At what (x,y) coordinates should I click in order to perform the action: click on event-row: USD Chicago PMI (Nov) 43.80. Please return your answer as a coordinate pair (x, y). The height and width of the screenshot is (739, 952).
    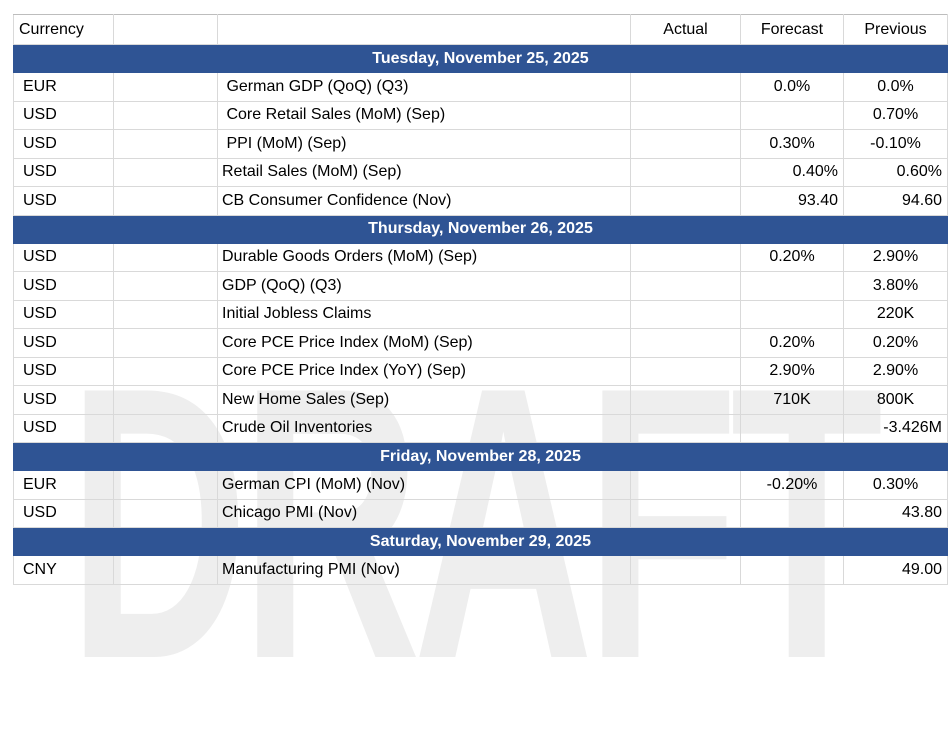
    Looking at the image, I should click on (480, 513).